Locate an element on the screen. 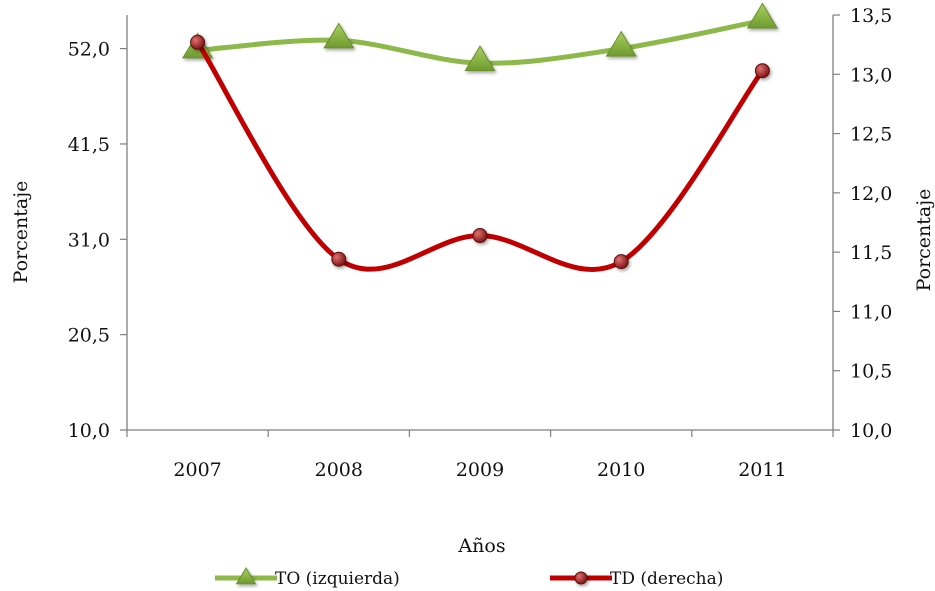 The width and height of the screenshot is (935, 591). x-ticks: 2007 2008 2009 2010 2011 is located at coordinates (480, 455).